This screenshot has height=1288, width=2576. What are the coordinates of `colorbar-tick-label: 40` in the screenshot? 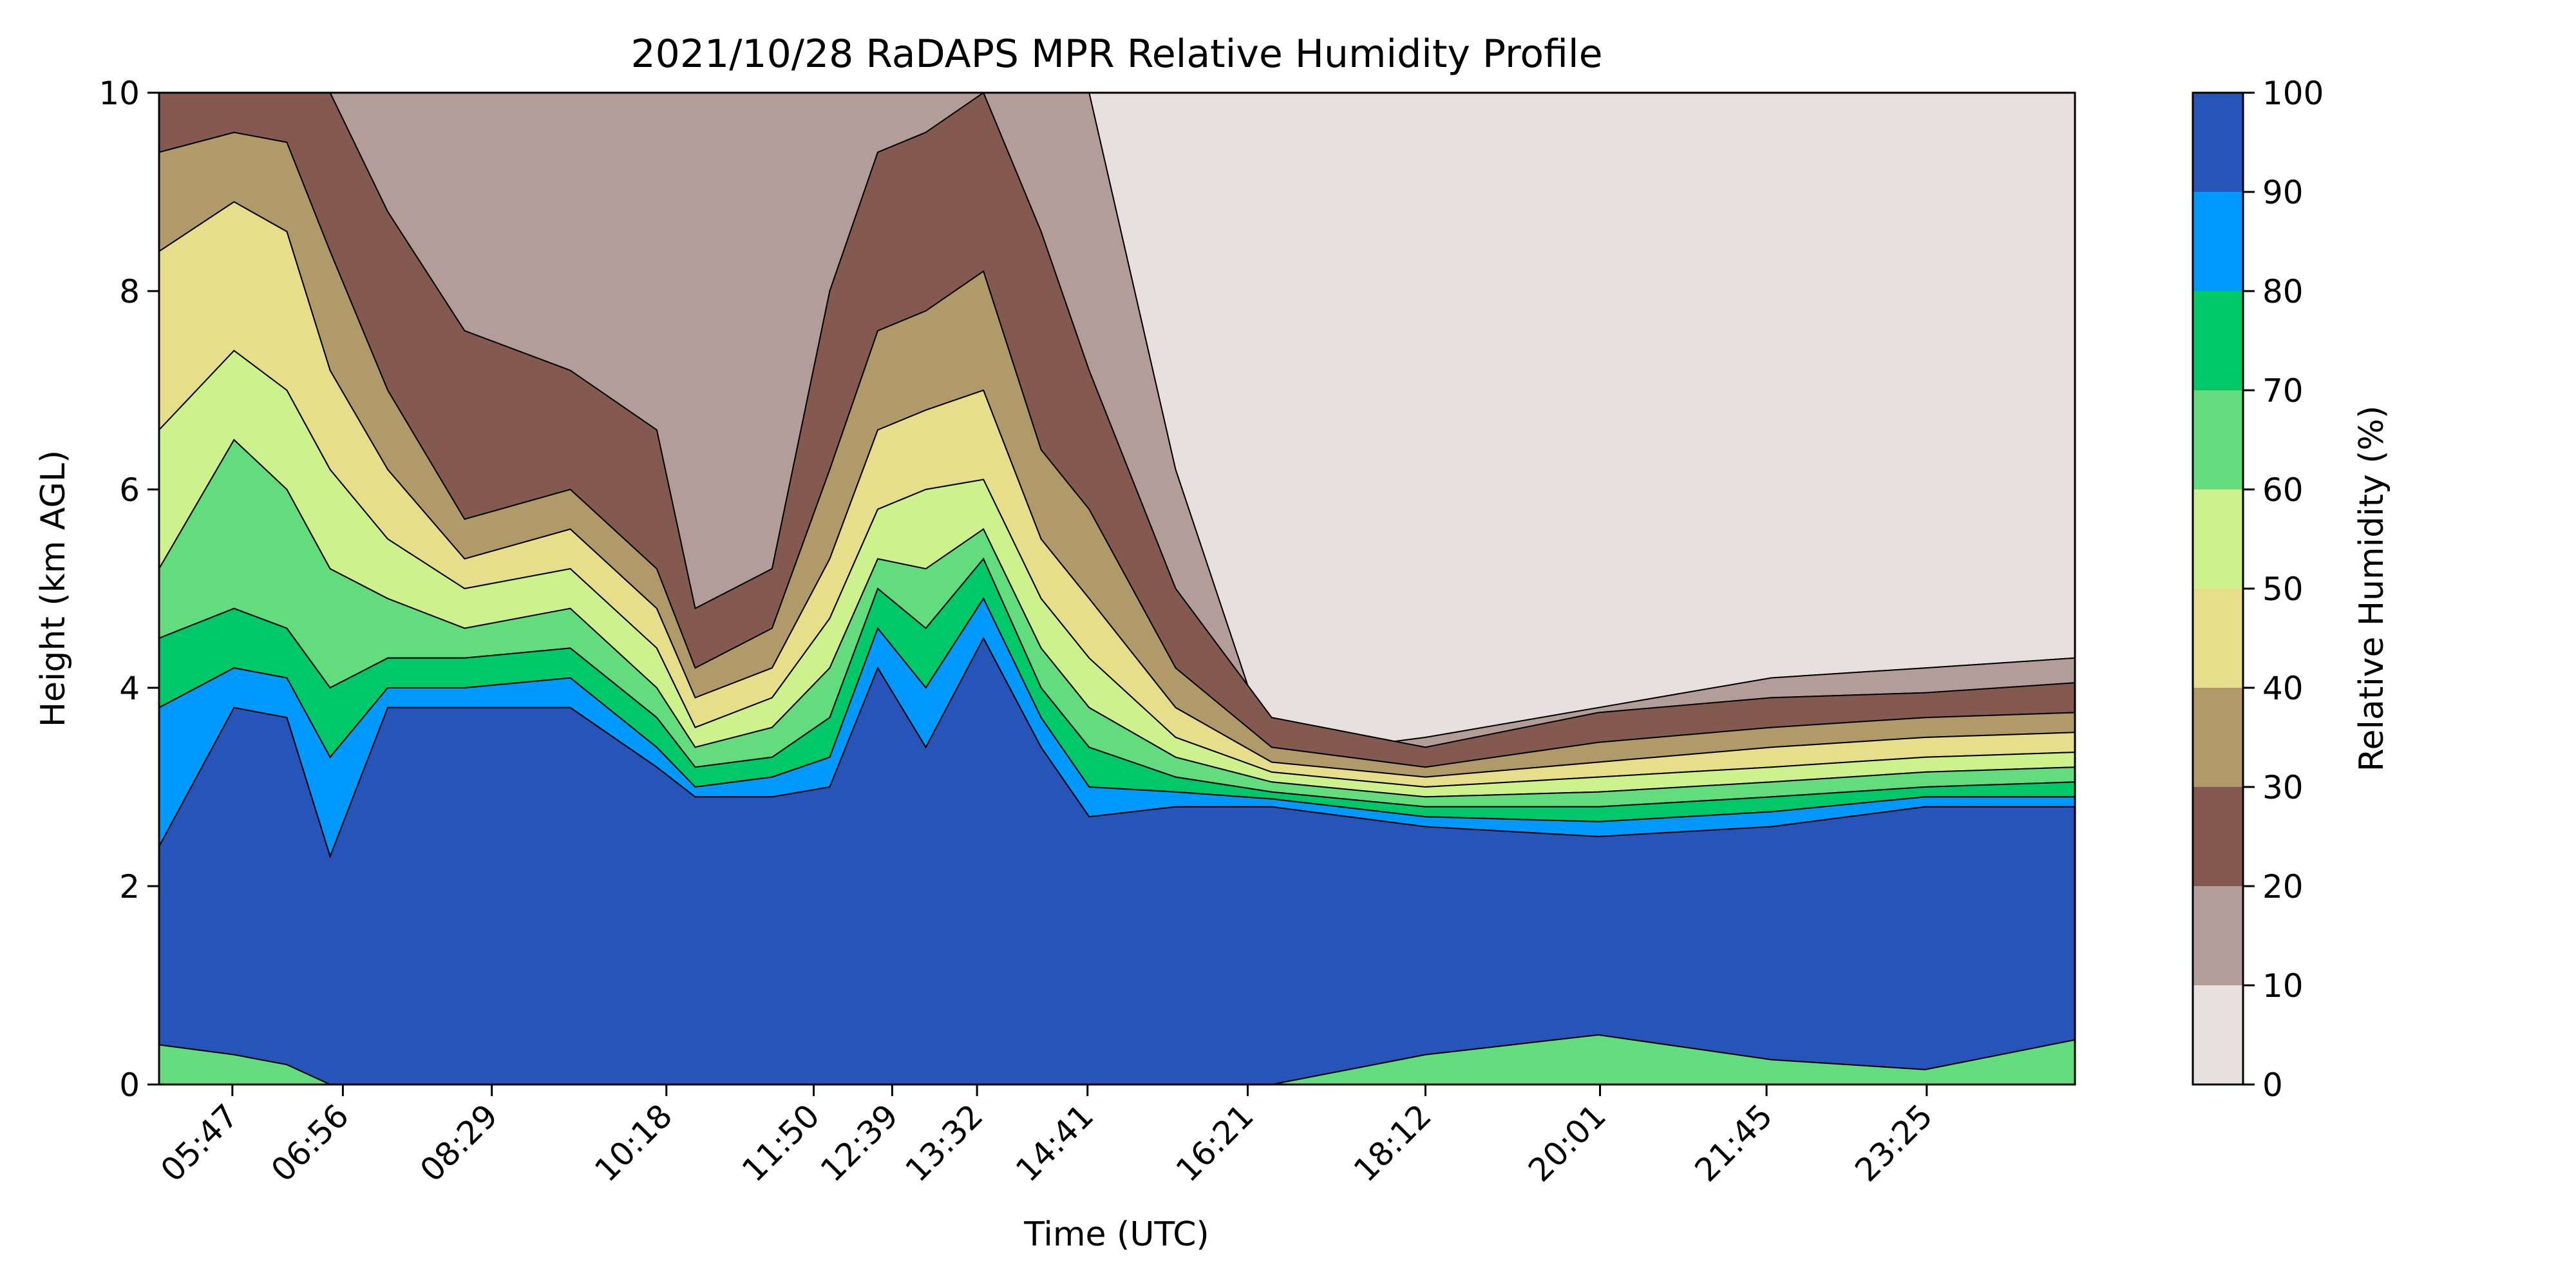 It's located at (2283, 688).